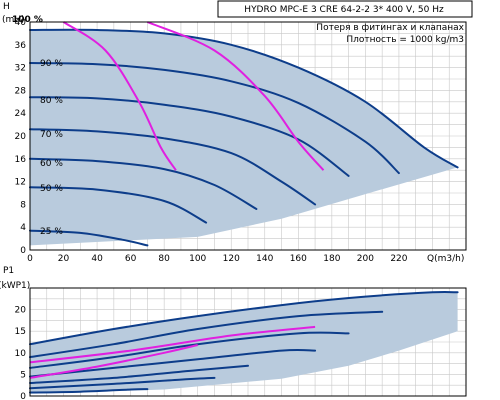 Image resolution: width=500 pixels, height=400 pixels. What do you see at coordinates (21, 23) in the screenshot?
I see `y-tick-label: 40` at bounding box center [21, 23].